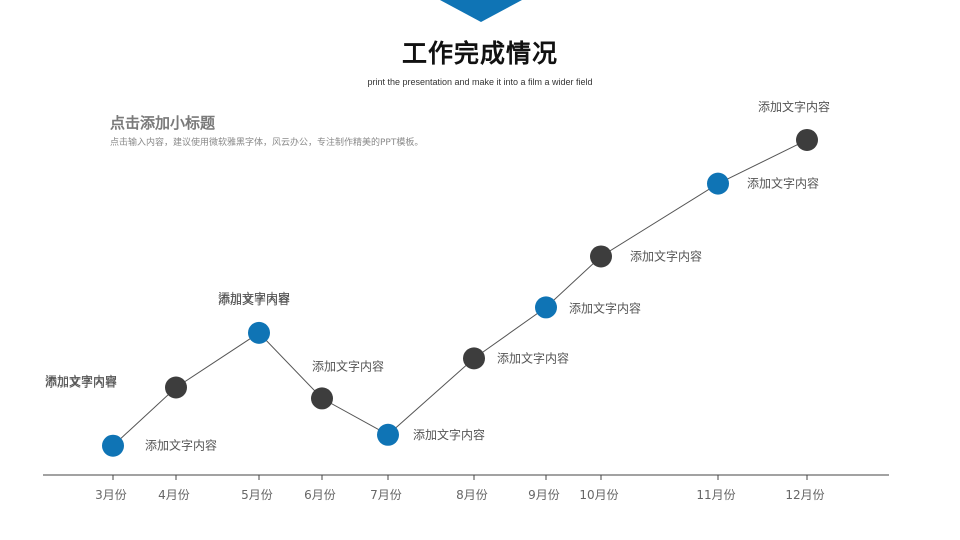  Describe the element at coordinates (111, 495) in the screenshot. I see `x-tick-label: 3月份` at that location.